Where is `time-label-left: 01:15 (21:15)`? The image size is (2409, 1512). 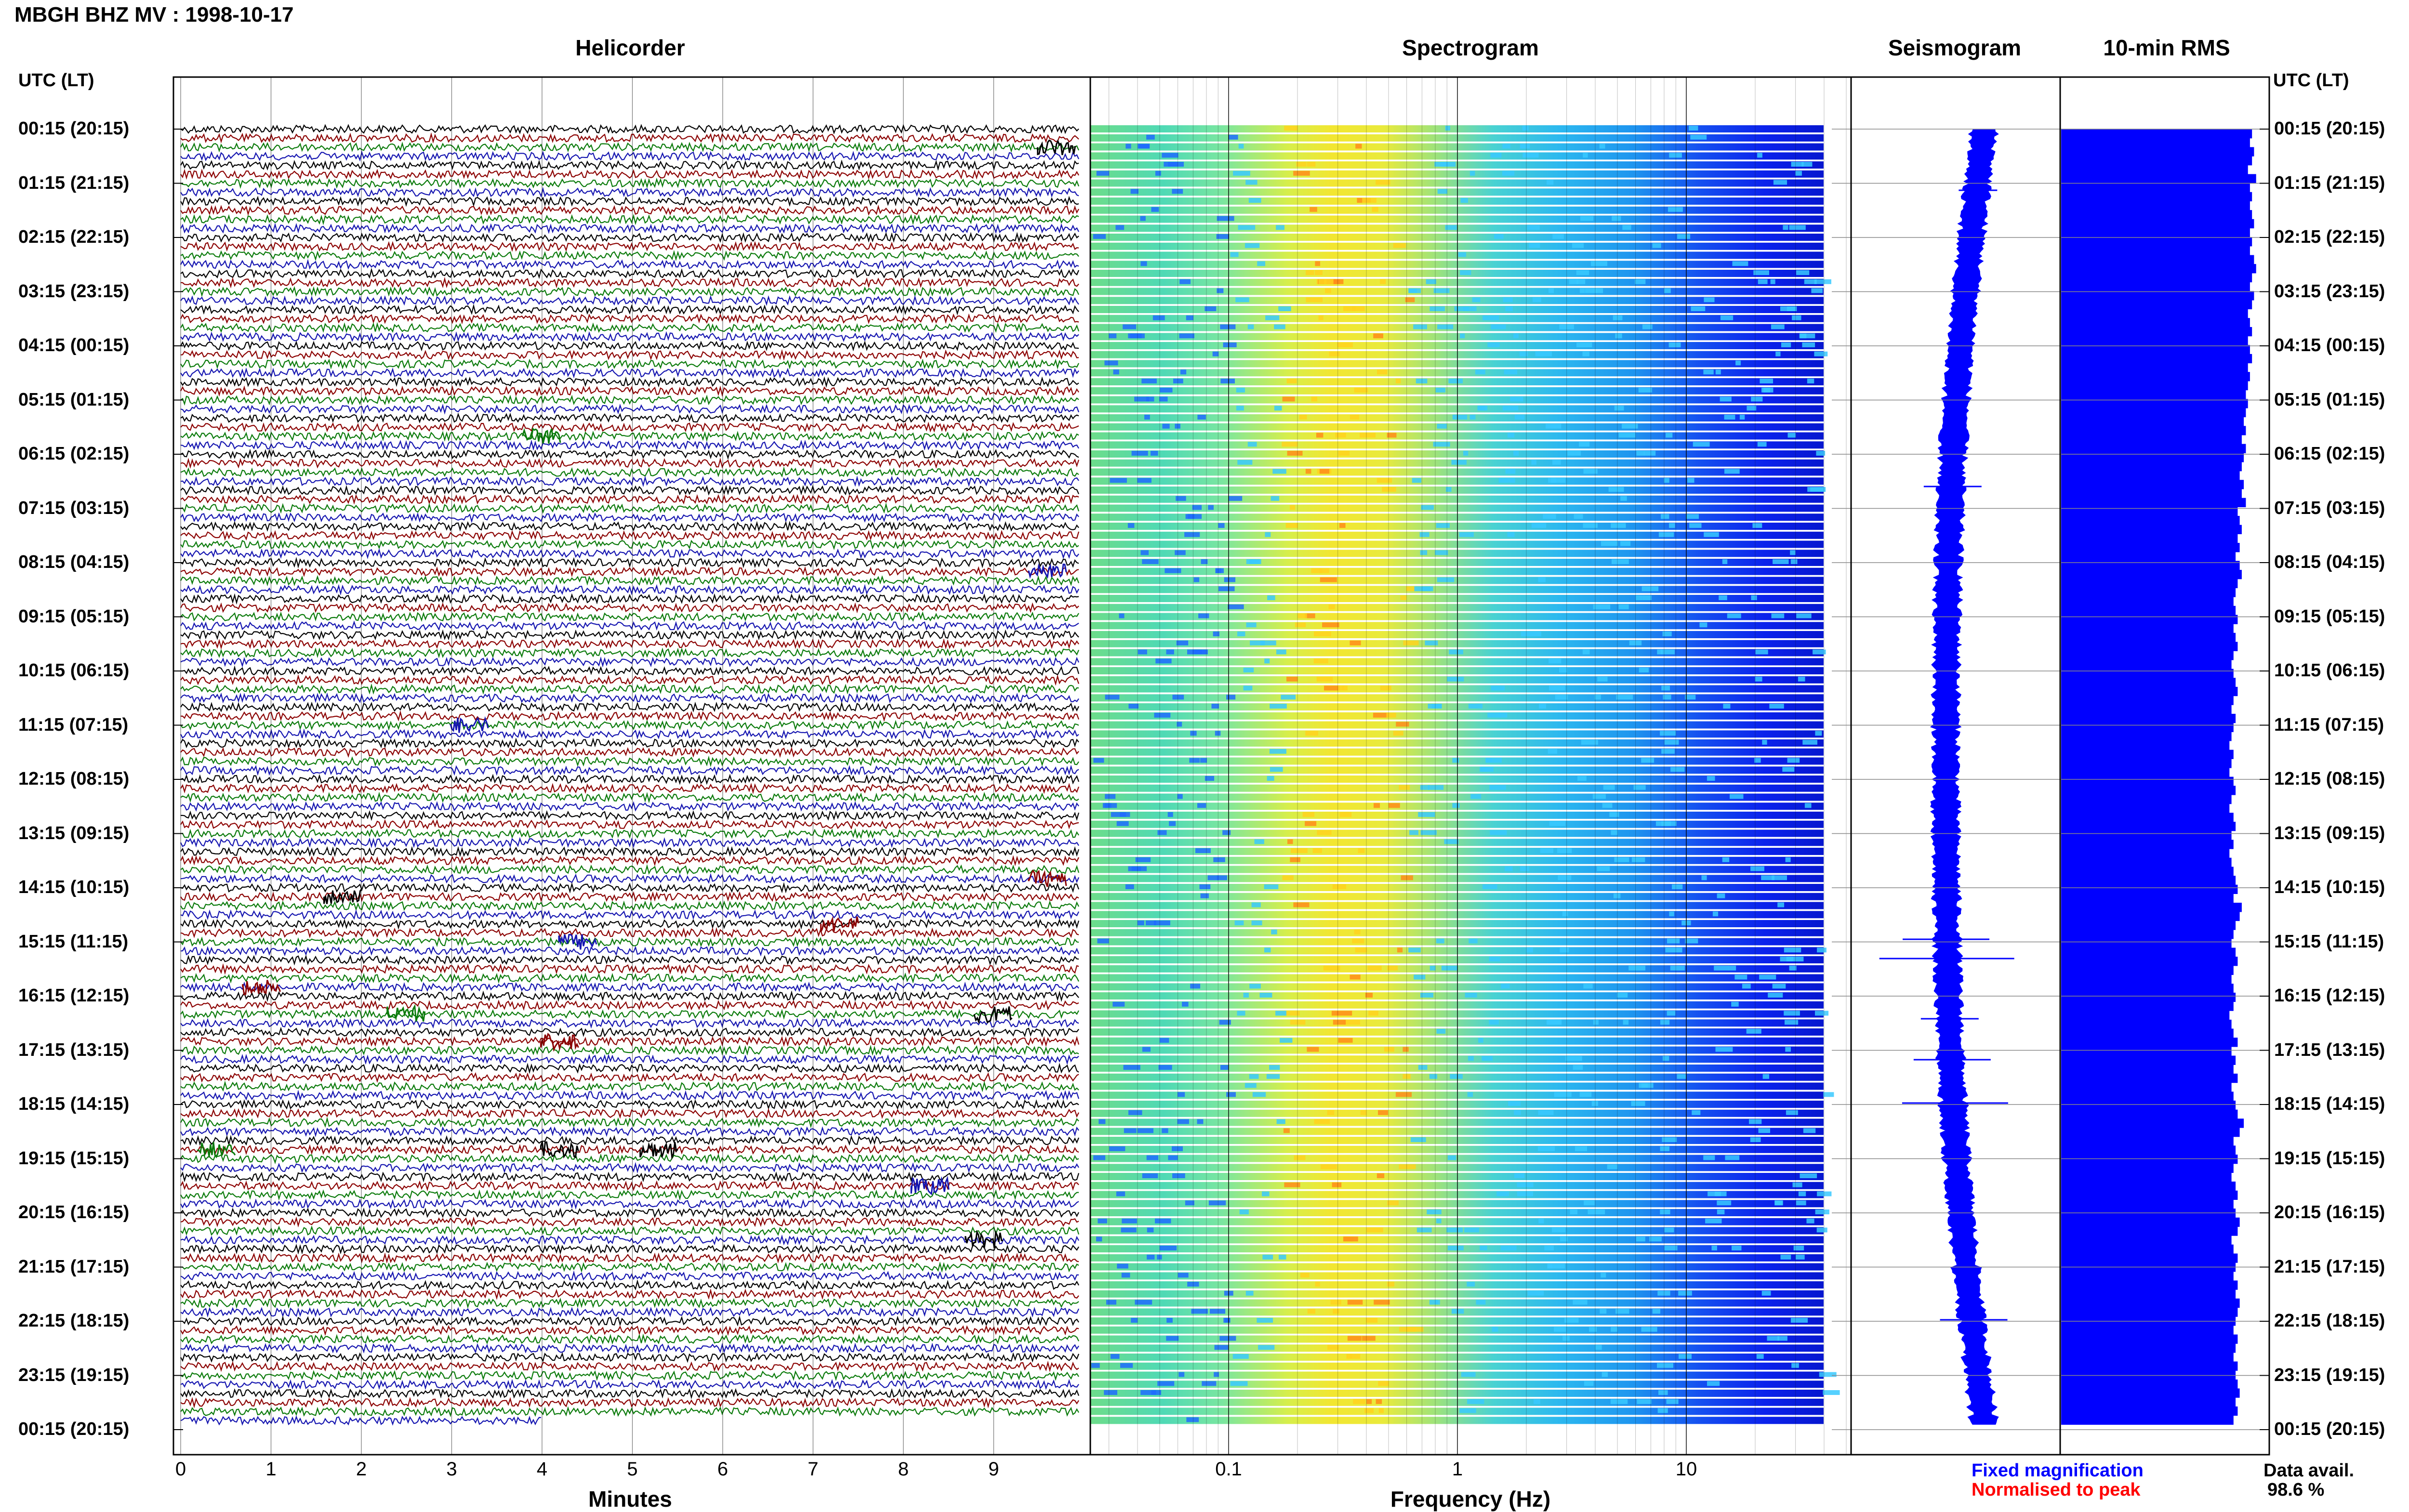 time-label-left: 01:15 (21:15) is located at coordinates (74, 182).